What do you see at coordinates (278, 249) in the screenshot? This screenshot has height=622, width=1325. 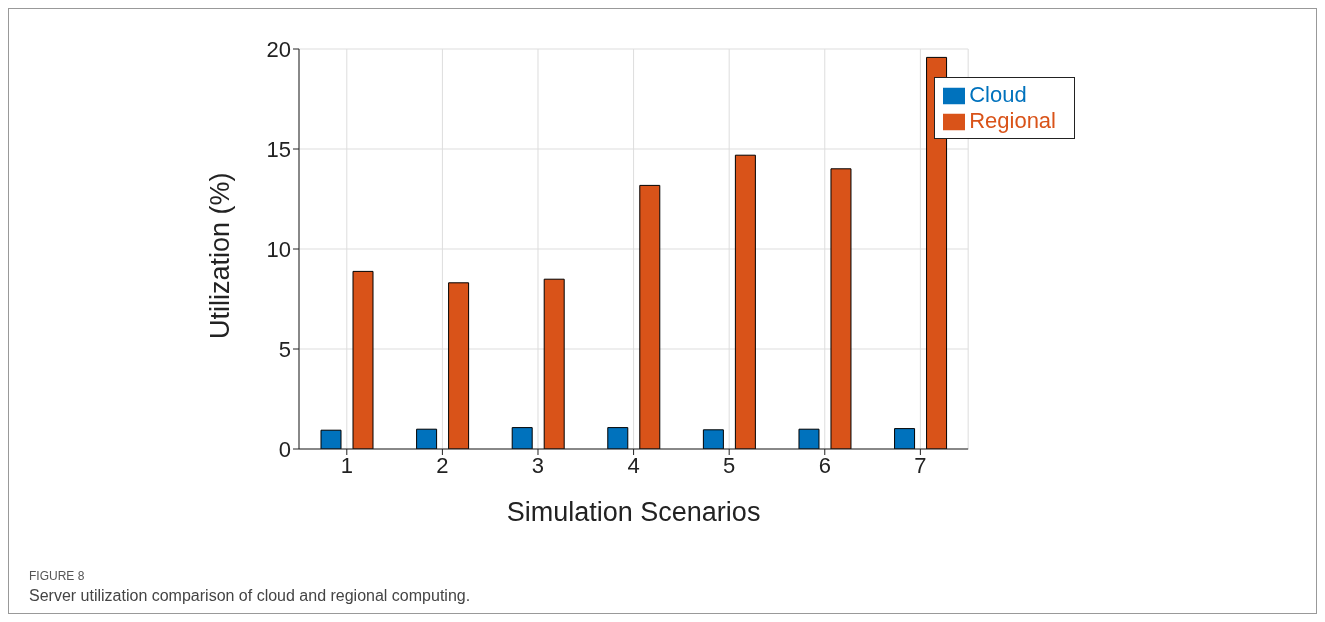 I see `y-tick-label: 10` at bounding box center [278, 249].